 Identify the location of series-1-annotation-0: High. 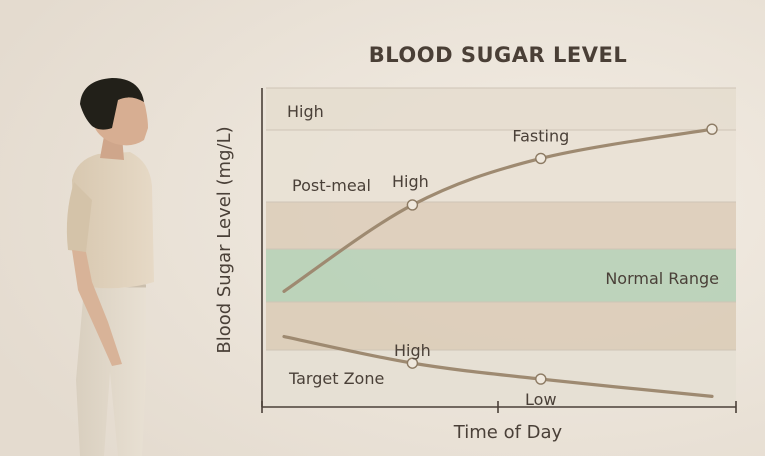
(412, 350).